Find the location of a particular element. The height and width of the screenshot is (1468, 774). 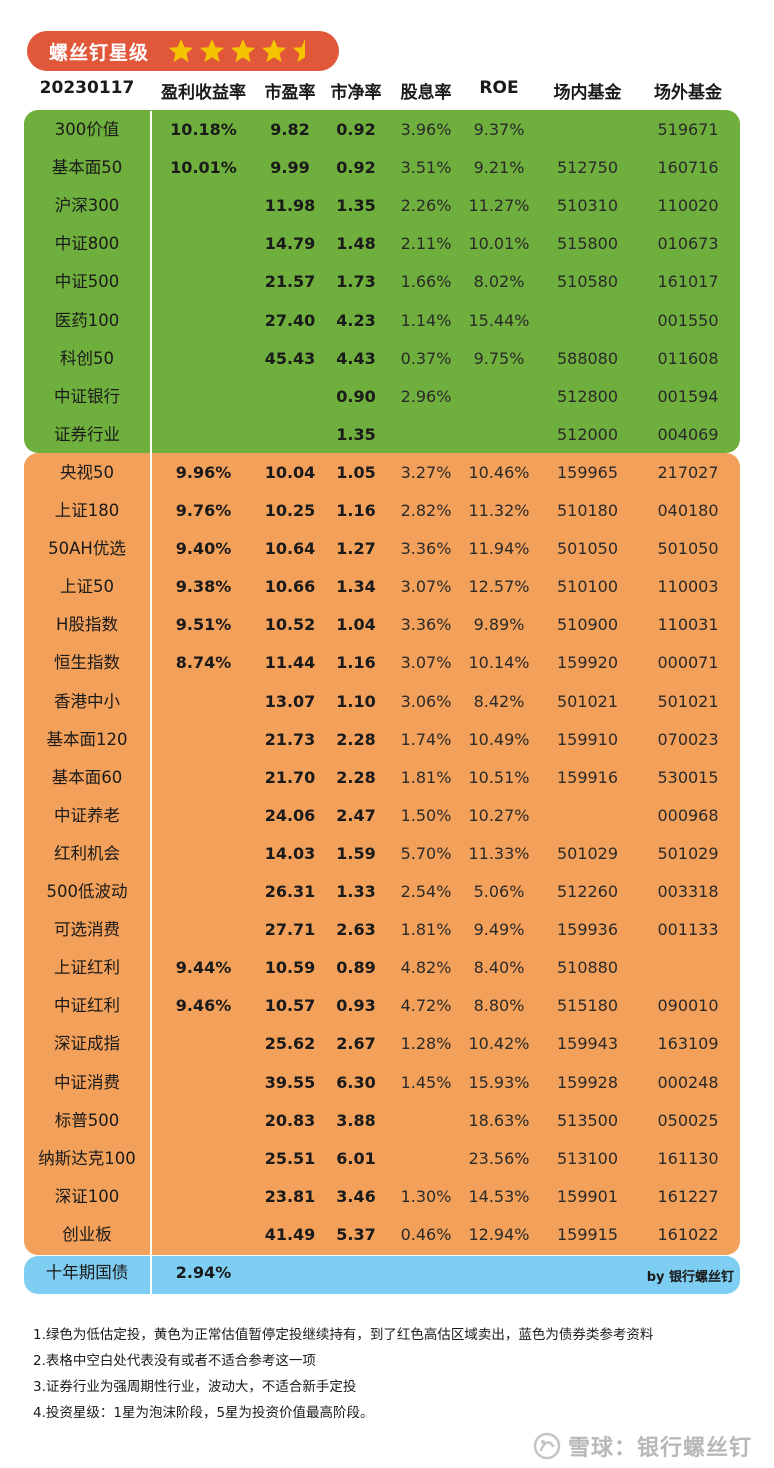

pe-ratio: 23.81 is located at coordinates (290, 1196).